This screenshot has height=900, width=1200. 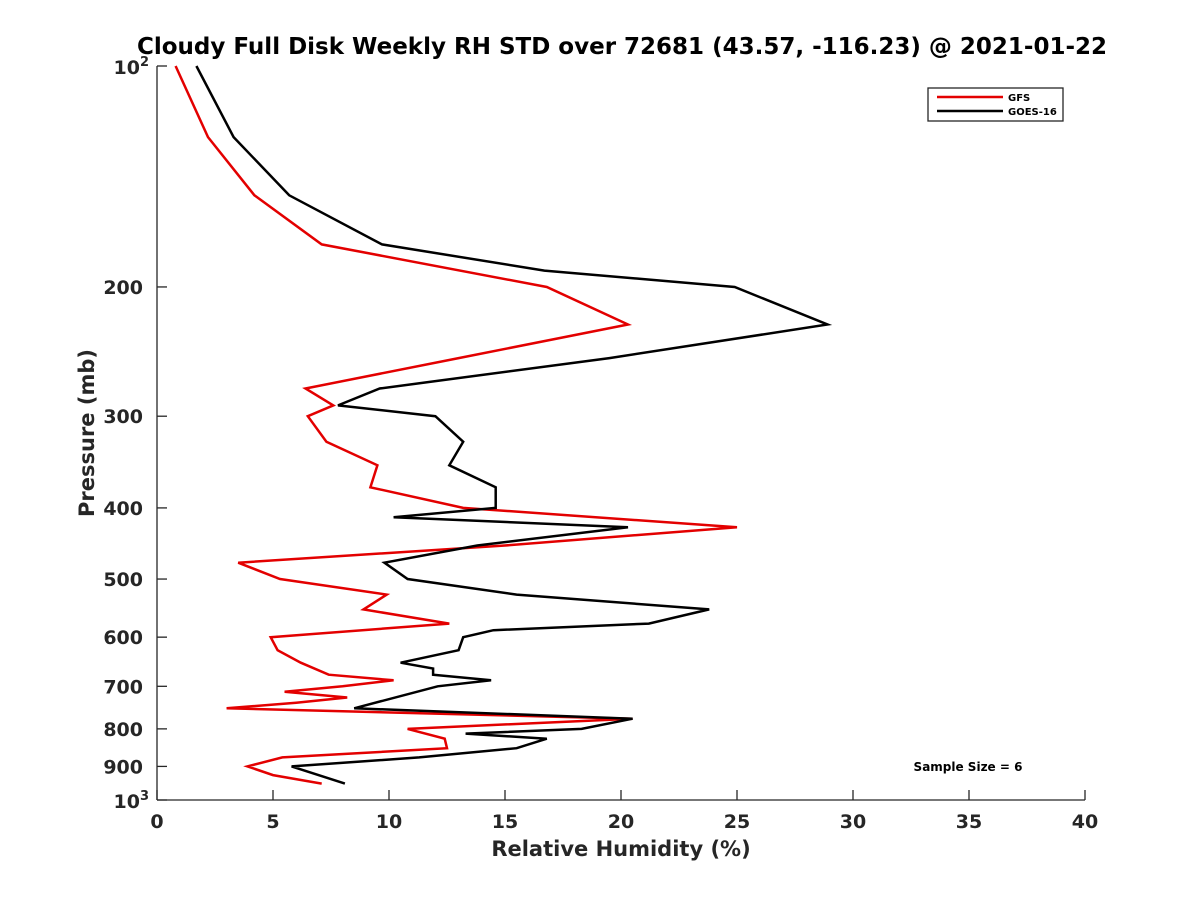 What do you see at coordinates (123, 767) in the screenshot?
I see `y-tick-label: 900` at bounding box center [123, 767].